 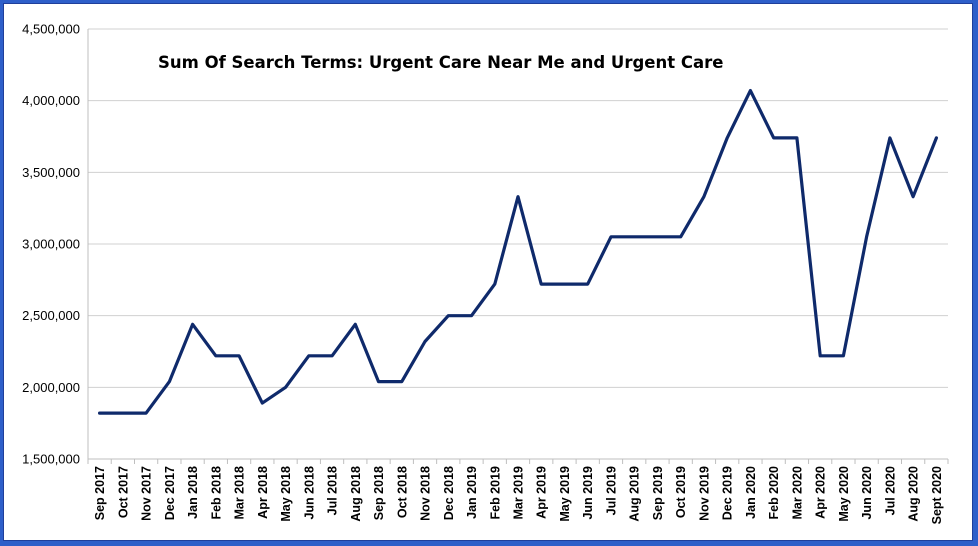 I want to click on x-tick-label: Jan 2019, so click(x=472, y=492).